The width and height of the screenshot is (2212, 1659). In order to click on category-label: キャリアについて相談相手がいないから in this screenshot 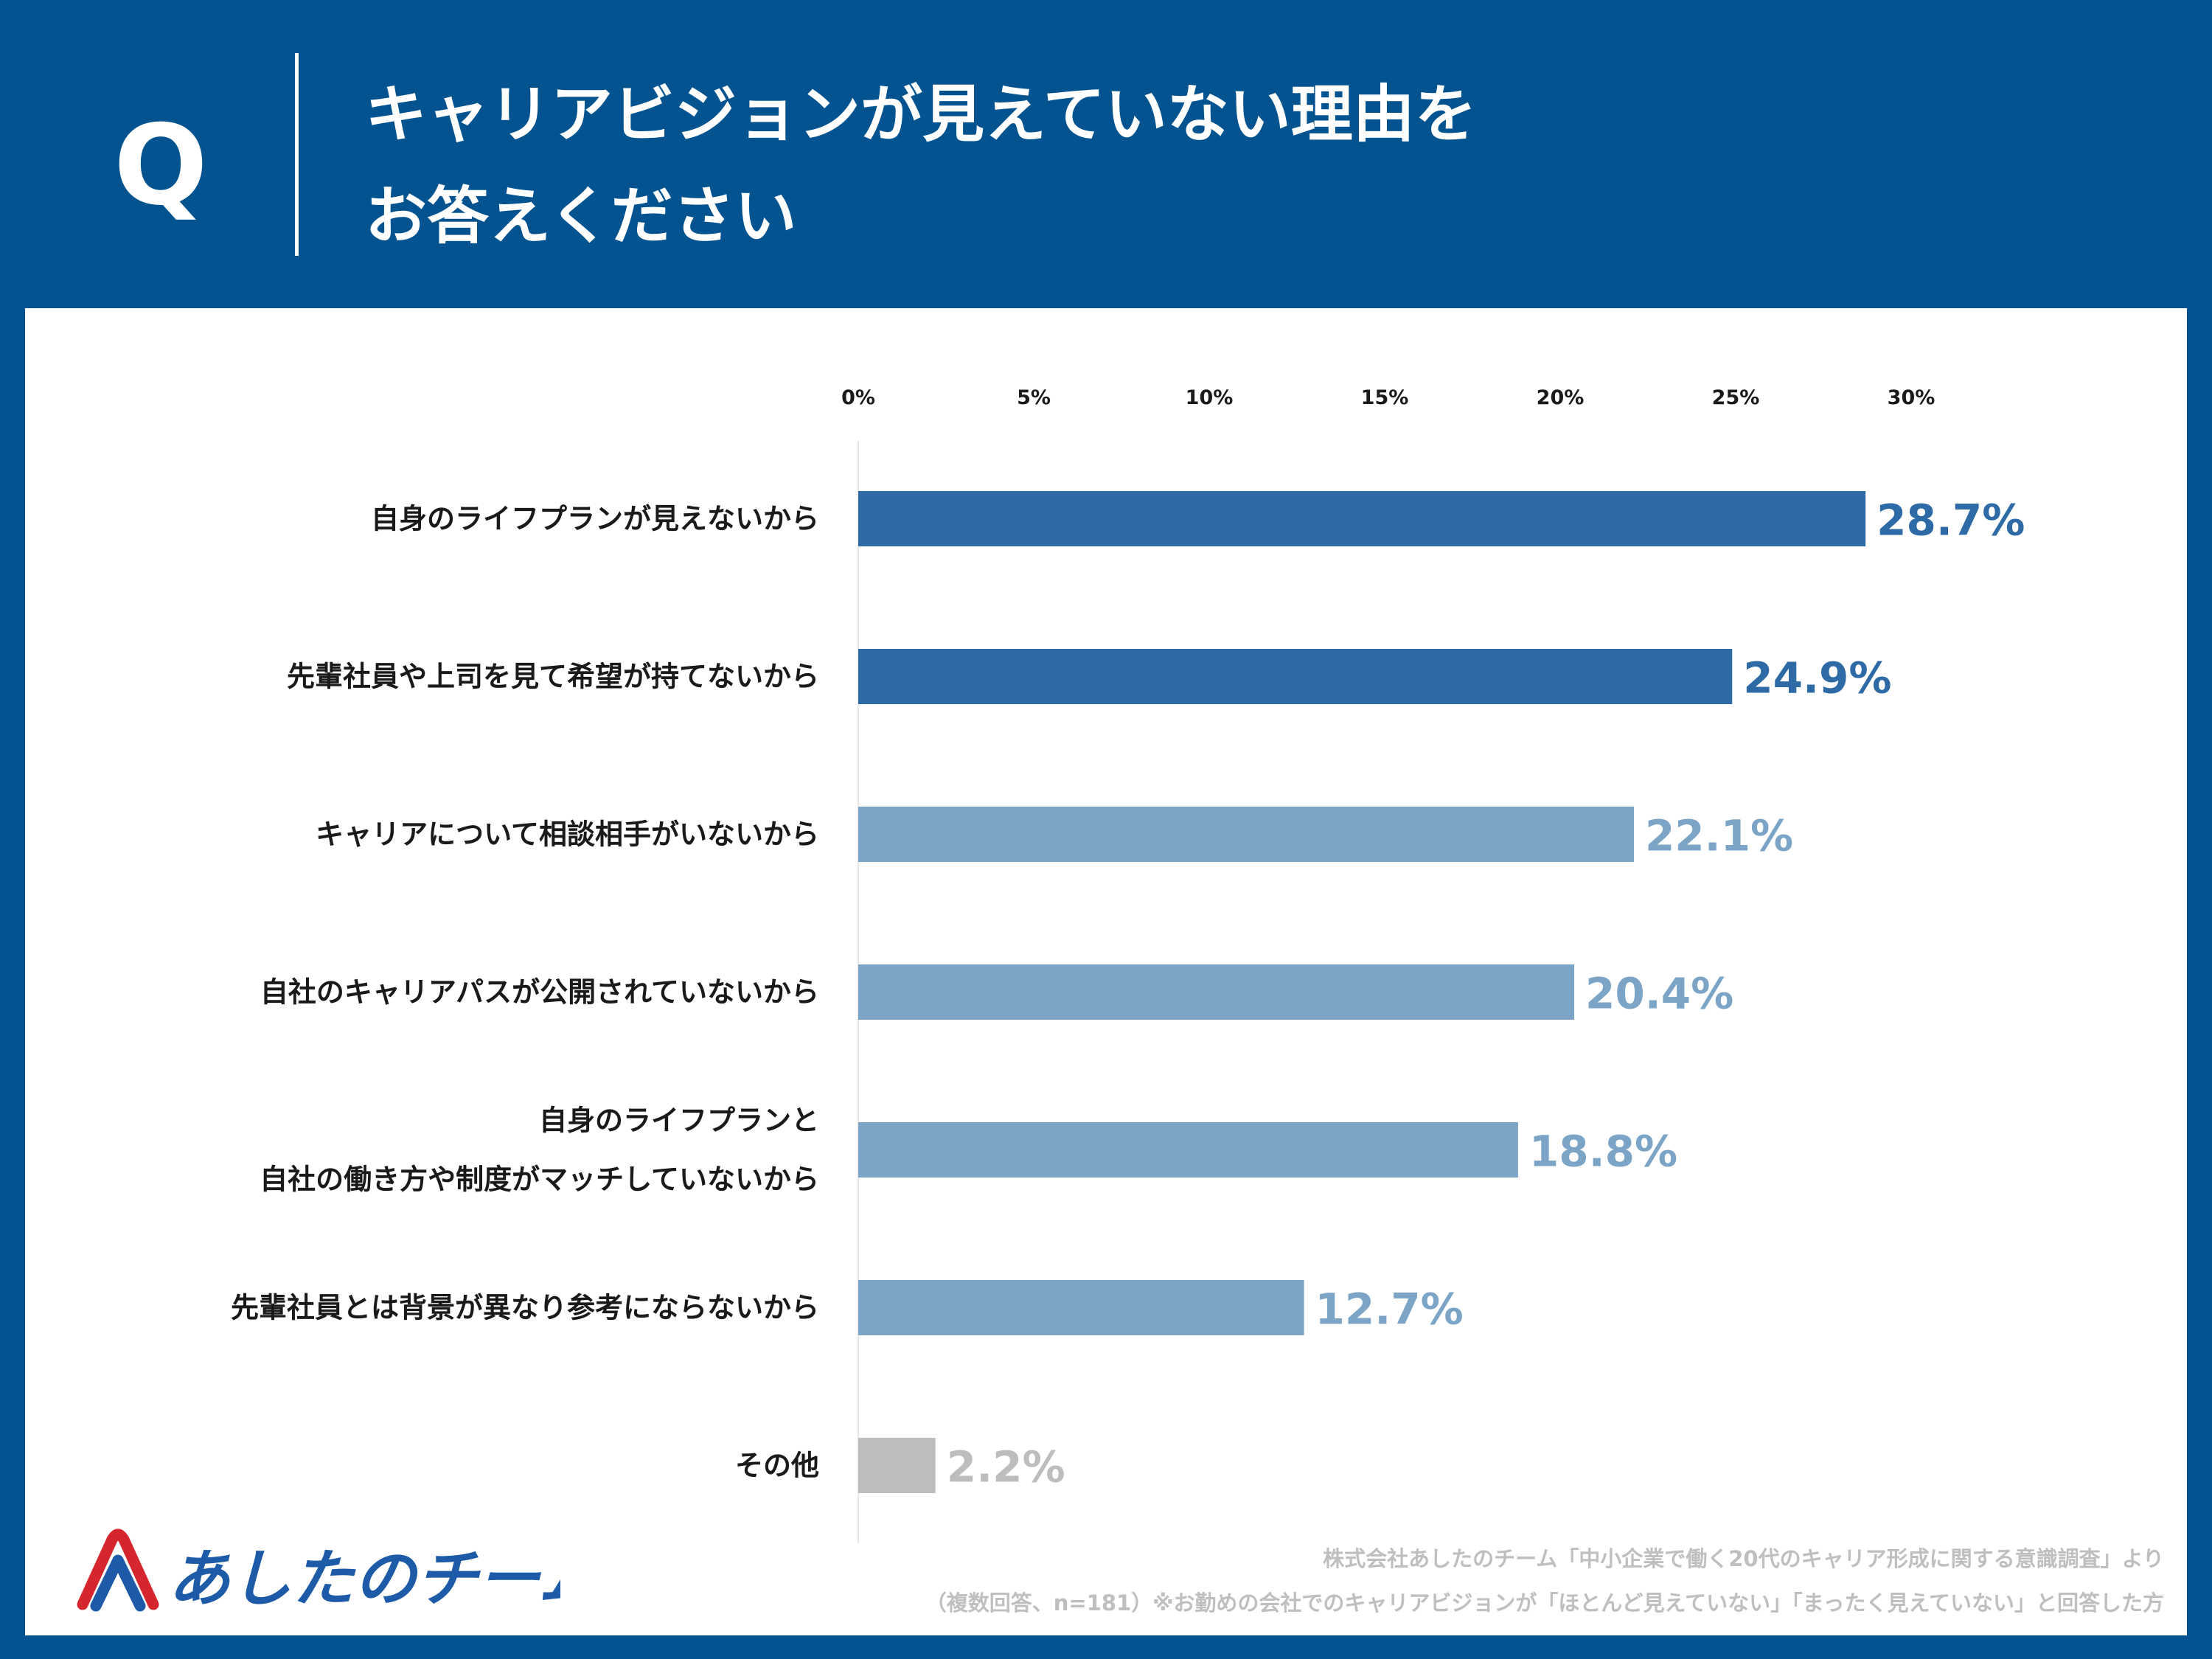, I will do `click(567, 834)`.